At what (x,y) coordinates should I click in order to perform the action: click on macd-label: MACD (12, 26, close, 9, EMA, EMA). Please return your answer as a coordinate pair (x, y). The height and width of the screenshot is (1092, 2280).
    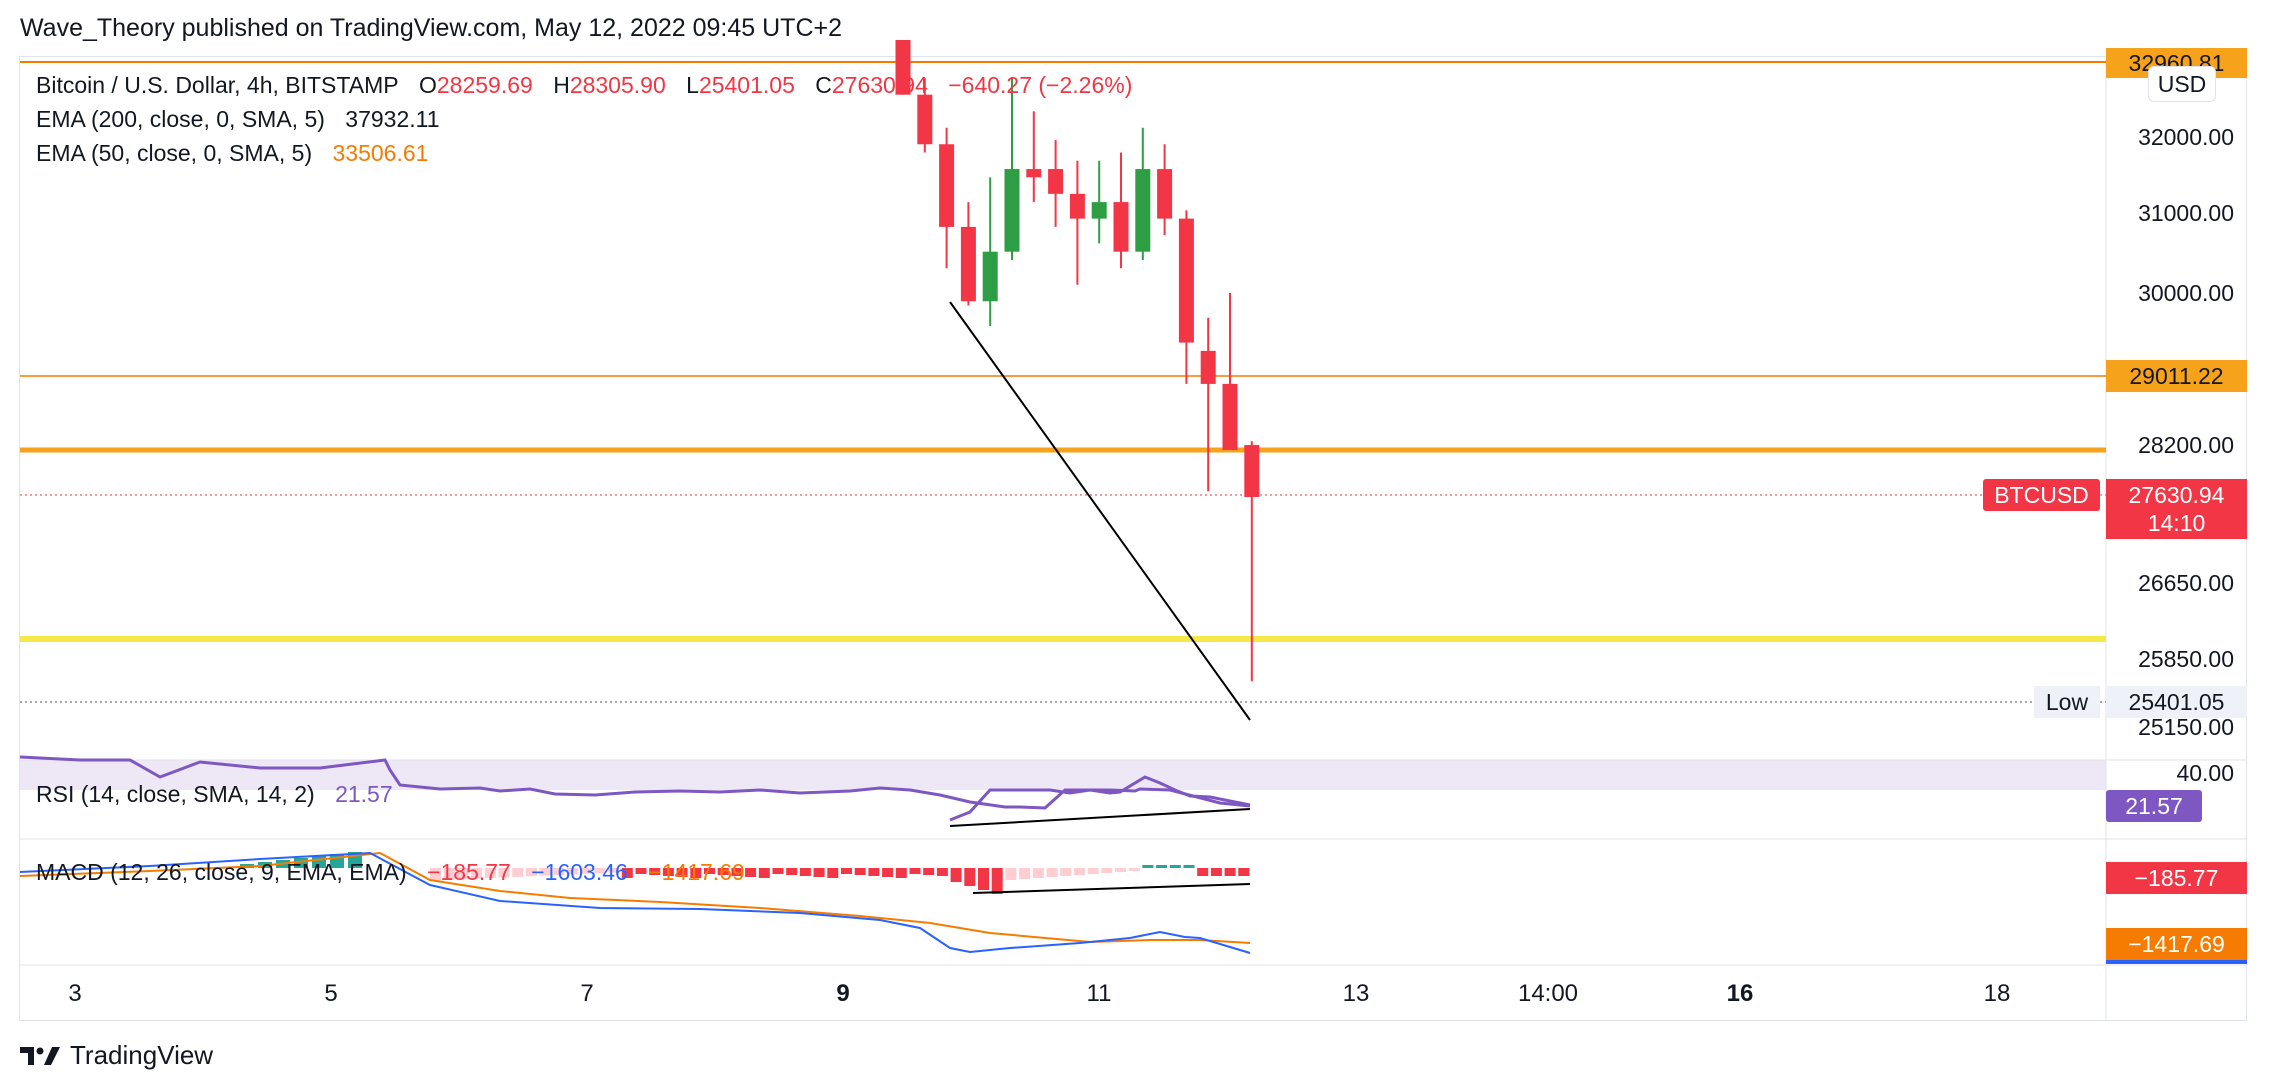
    Looking at the image, I should click on (221, 872).